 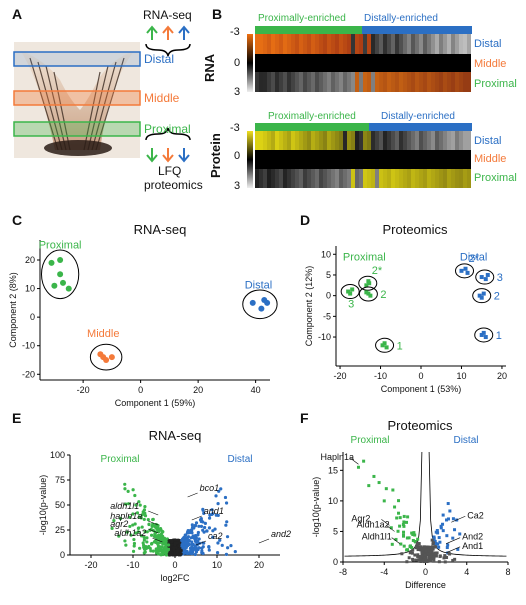 I want to click on panel-e-group-label-distal: Distal, so click(x=239, y=459).